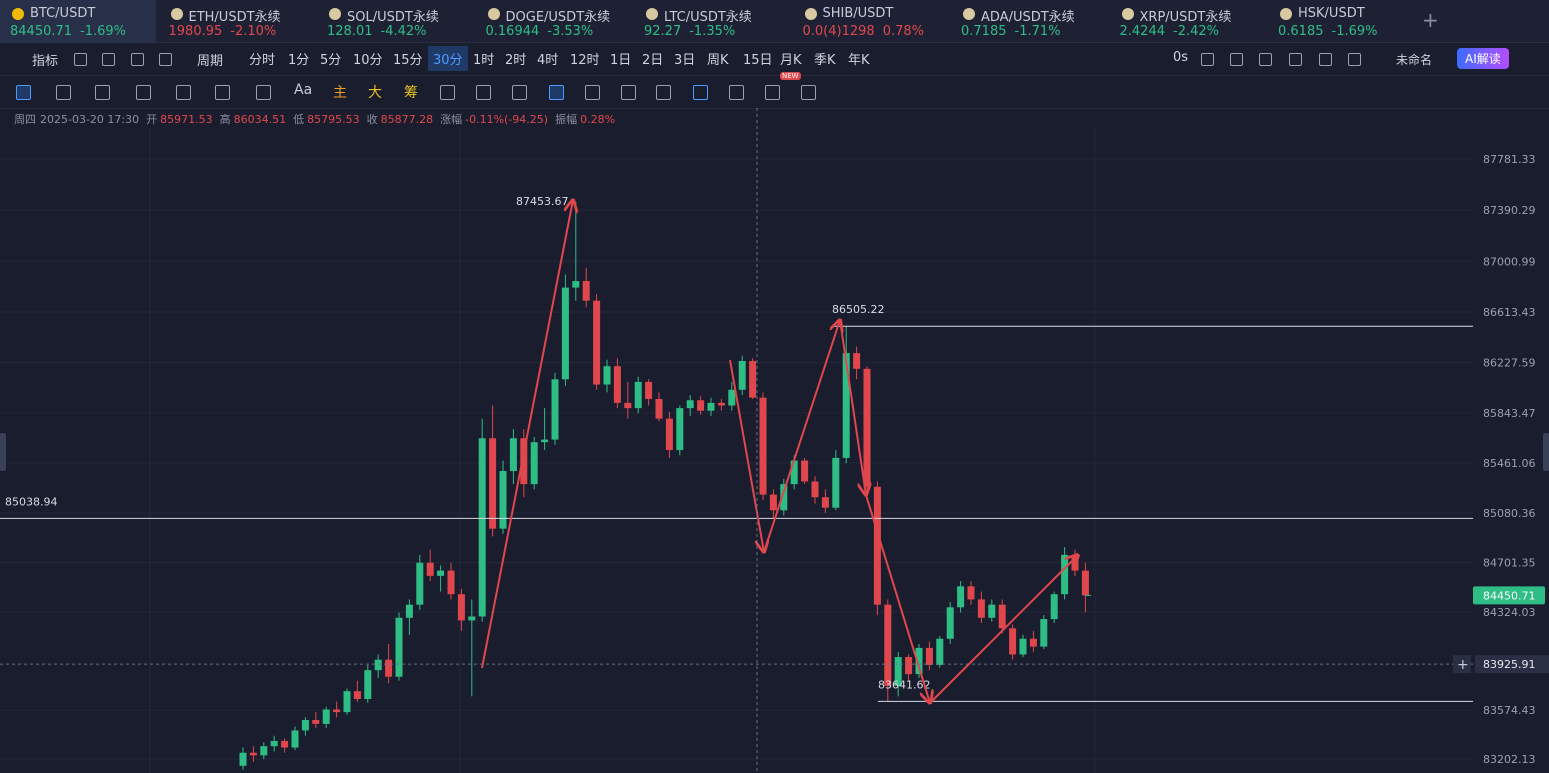  I want to click on interval-button: 1时, so click(484, 60).